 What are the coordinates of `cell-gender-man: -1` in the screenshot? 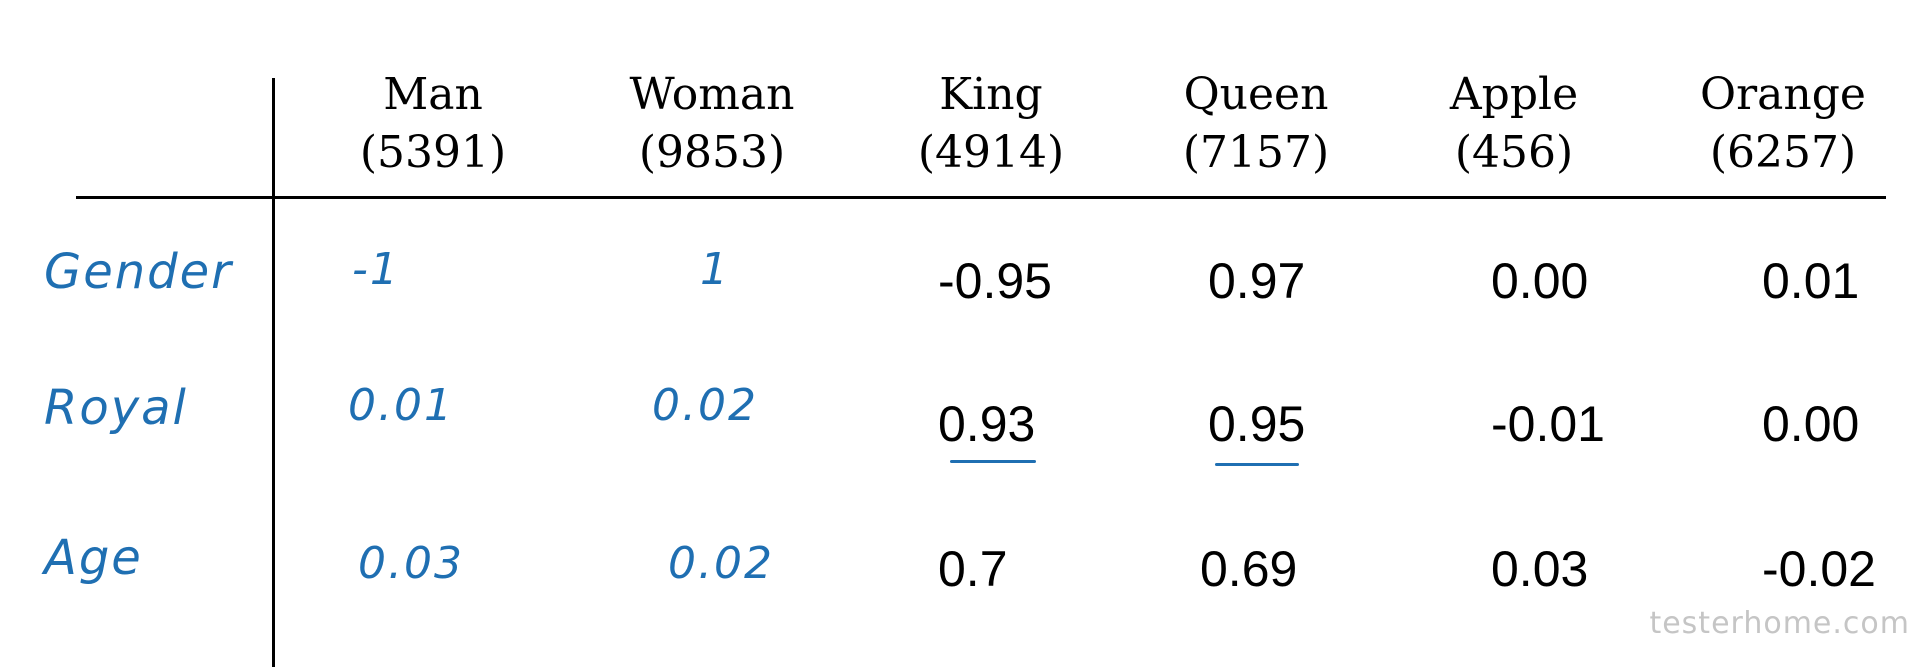 It's located at (376, 269).